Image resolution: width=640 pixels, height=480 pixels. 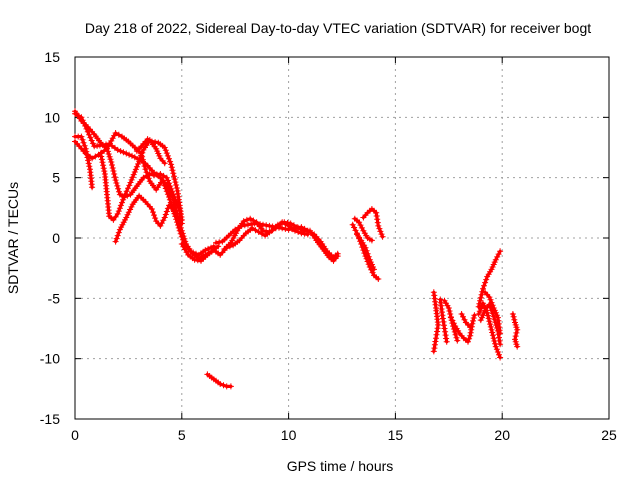 What do you see at coordinates (56, 178) in the screenshot?
I see `y-tick-label: 5` at bounding box center [56, 178].